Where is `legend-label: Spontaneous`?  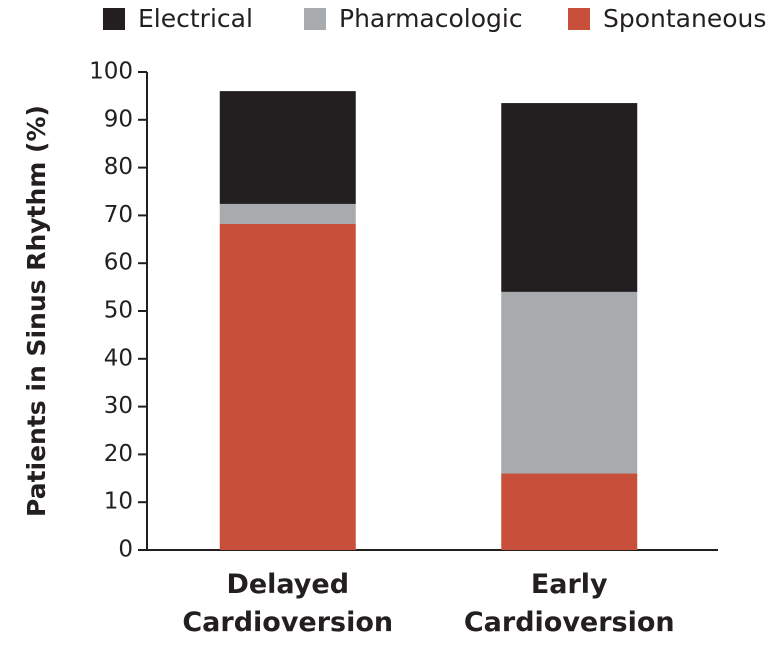
legend-label: Spontaneous is located at coordinates (684, 18).